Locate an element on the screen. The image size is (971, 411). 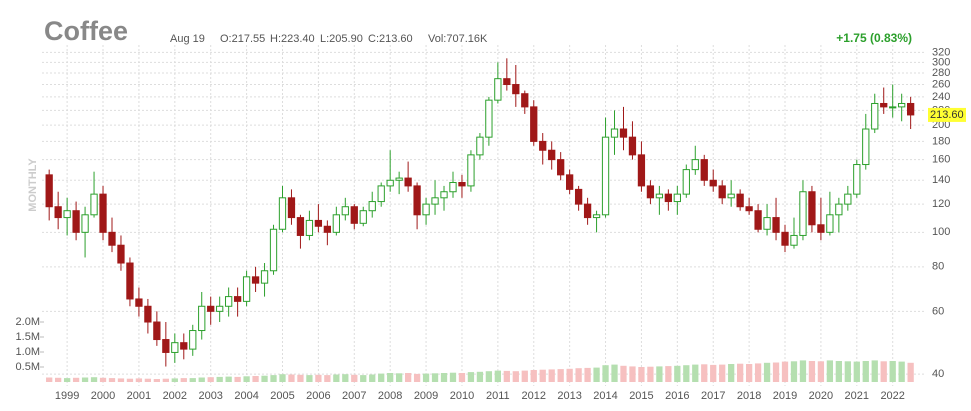
y-tick-label: 60 is located at coordinates (938, 311).